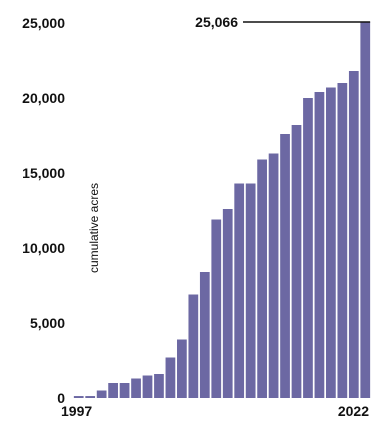  I want to click on x-tick-label: 1997, so click(76, 411).